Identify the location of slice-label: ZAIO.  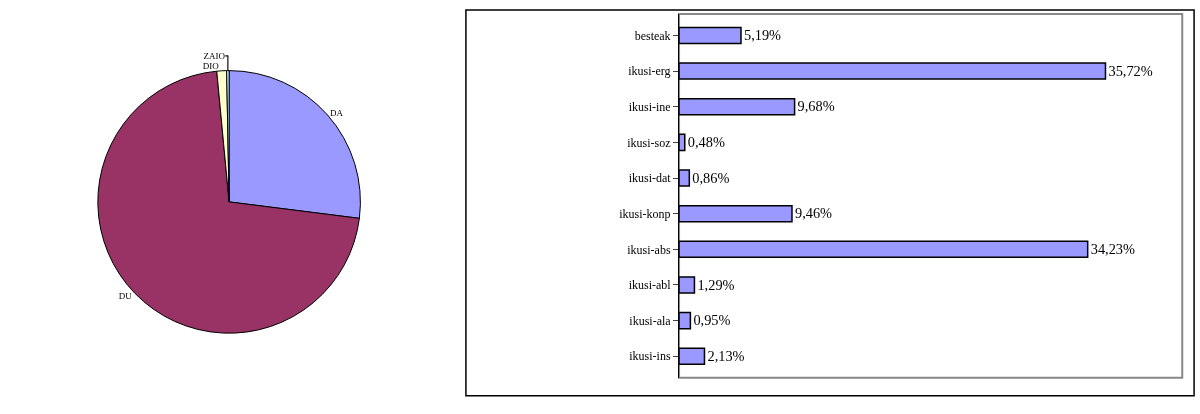
(214, 55).